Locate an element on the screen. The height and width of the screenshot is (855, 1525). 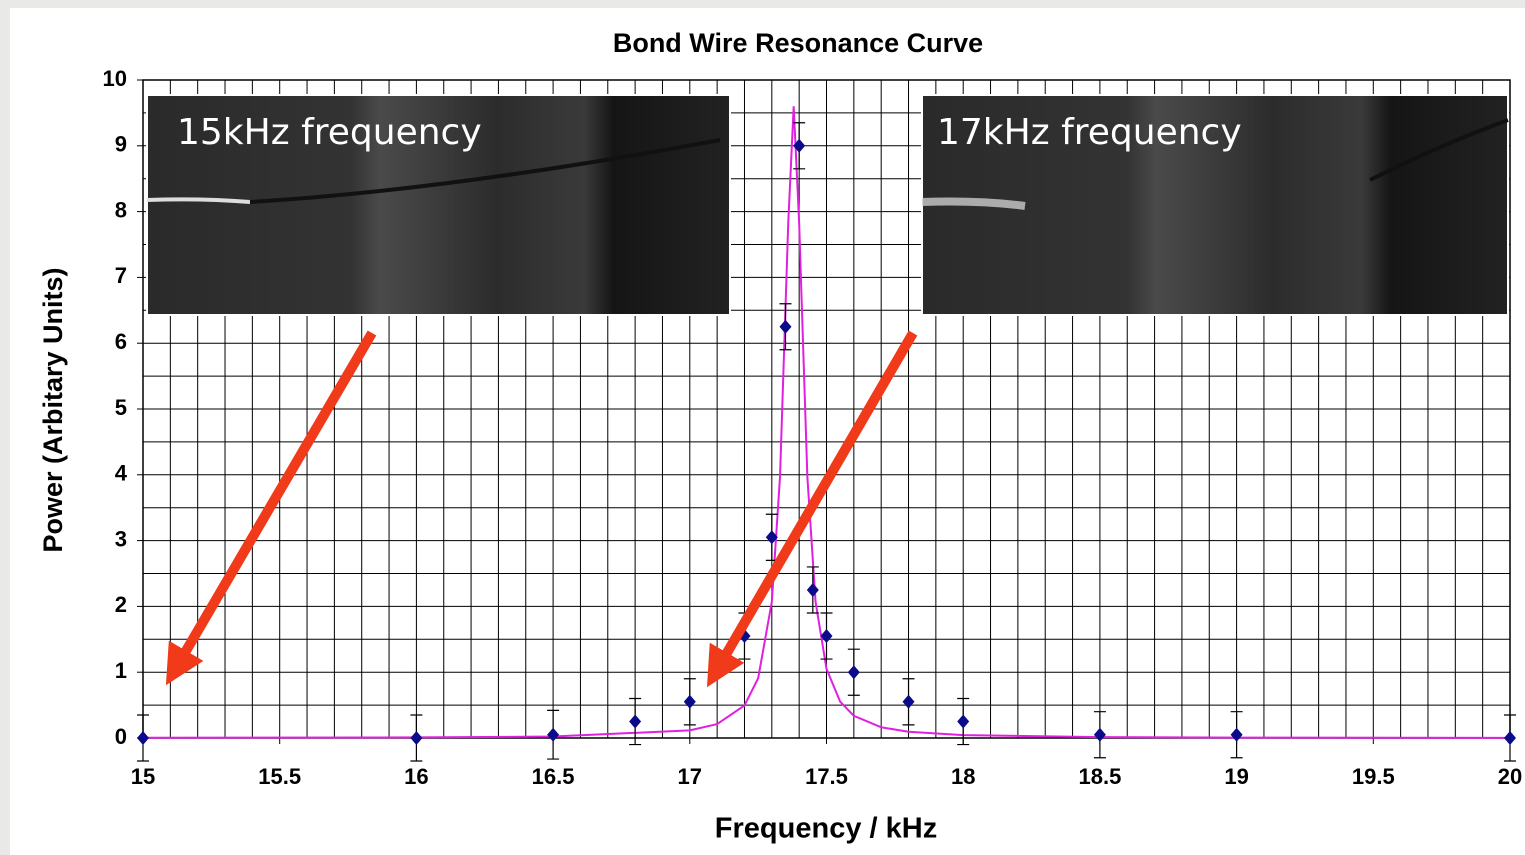
x-tick-label: 16 is located at coordinates (416, 776).